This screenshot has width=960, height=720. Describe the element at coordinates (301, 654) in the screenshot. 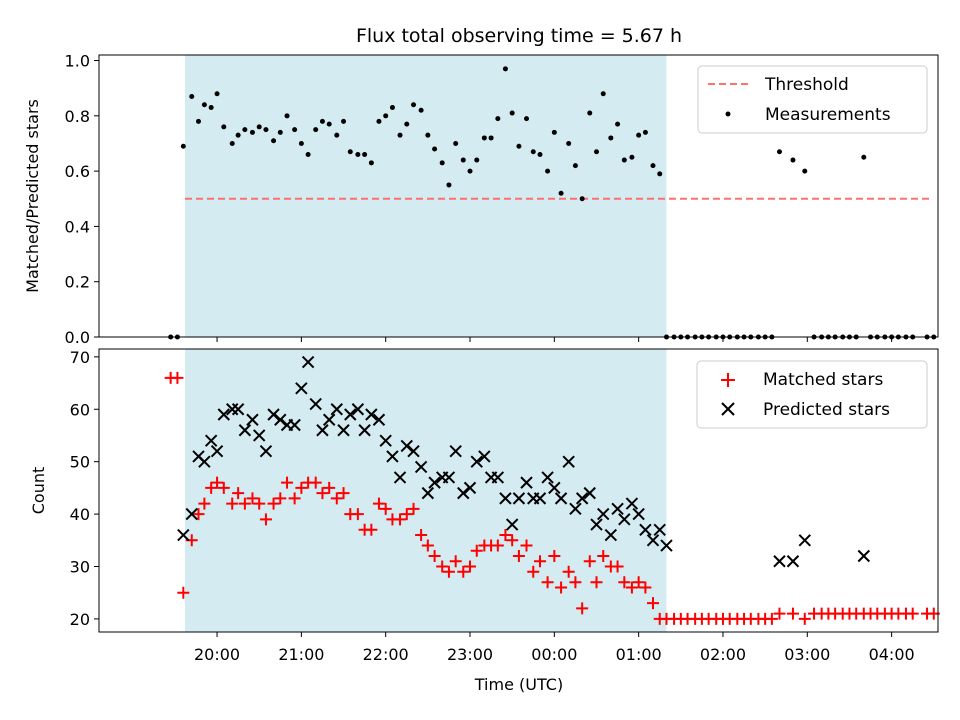

I see `x-tick-label: 21:00` at that location.